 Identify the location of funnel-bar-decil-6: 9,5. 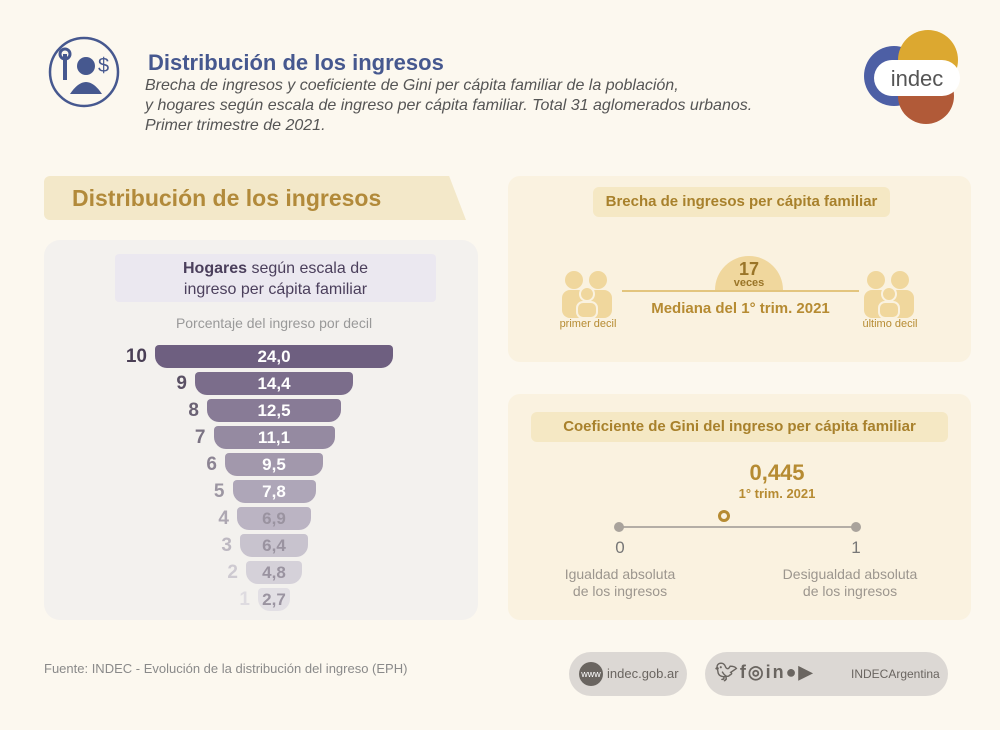
(274, 464).